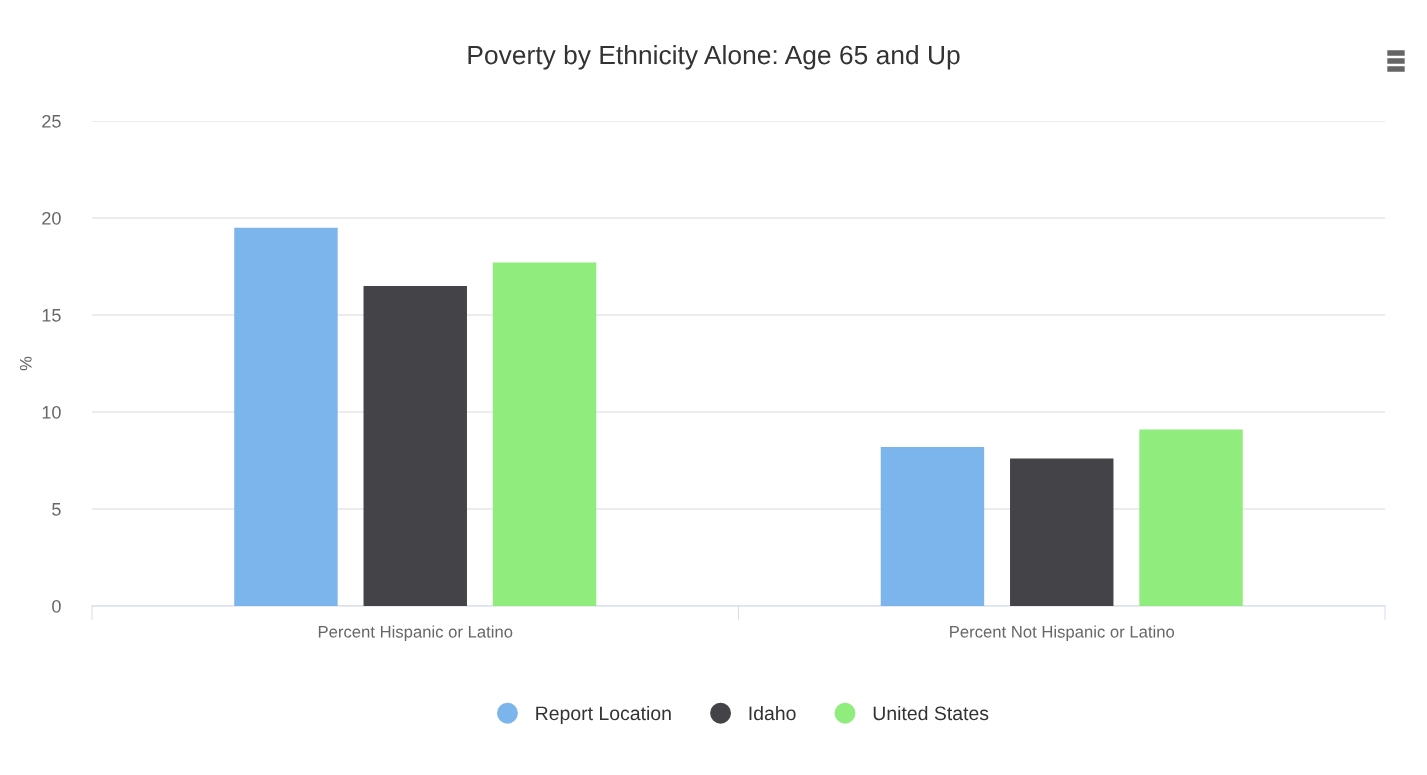  I want to click on y-tick-label: 5, so click(56, 509).